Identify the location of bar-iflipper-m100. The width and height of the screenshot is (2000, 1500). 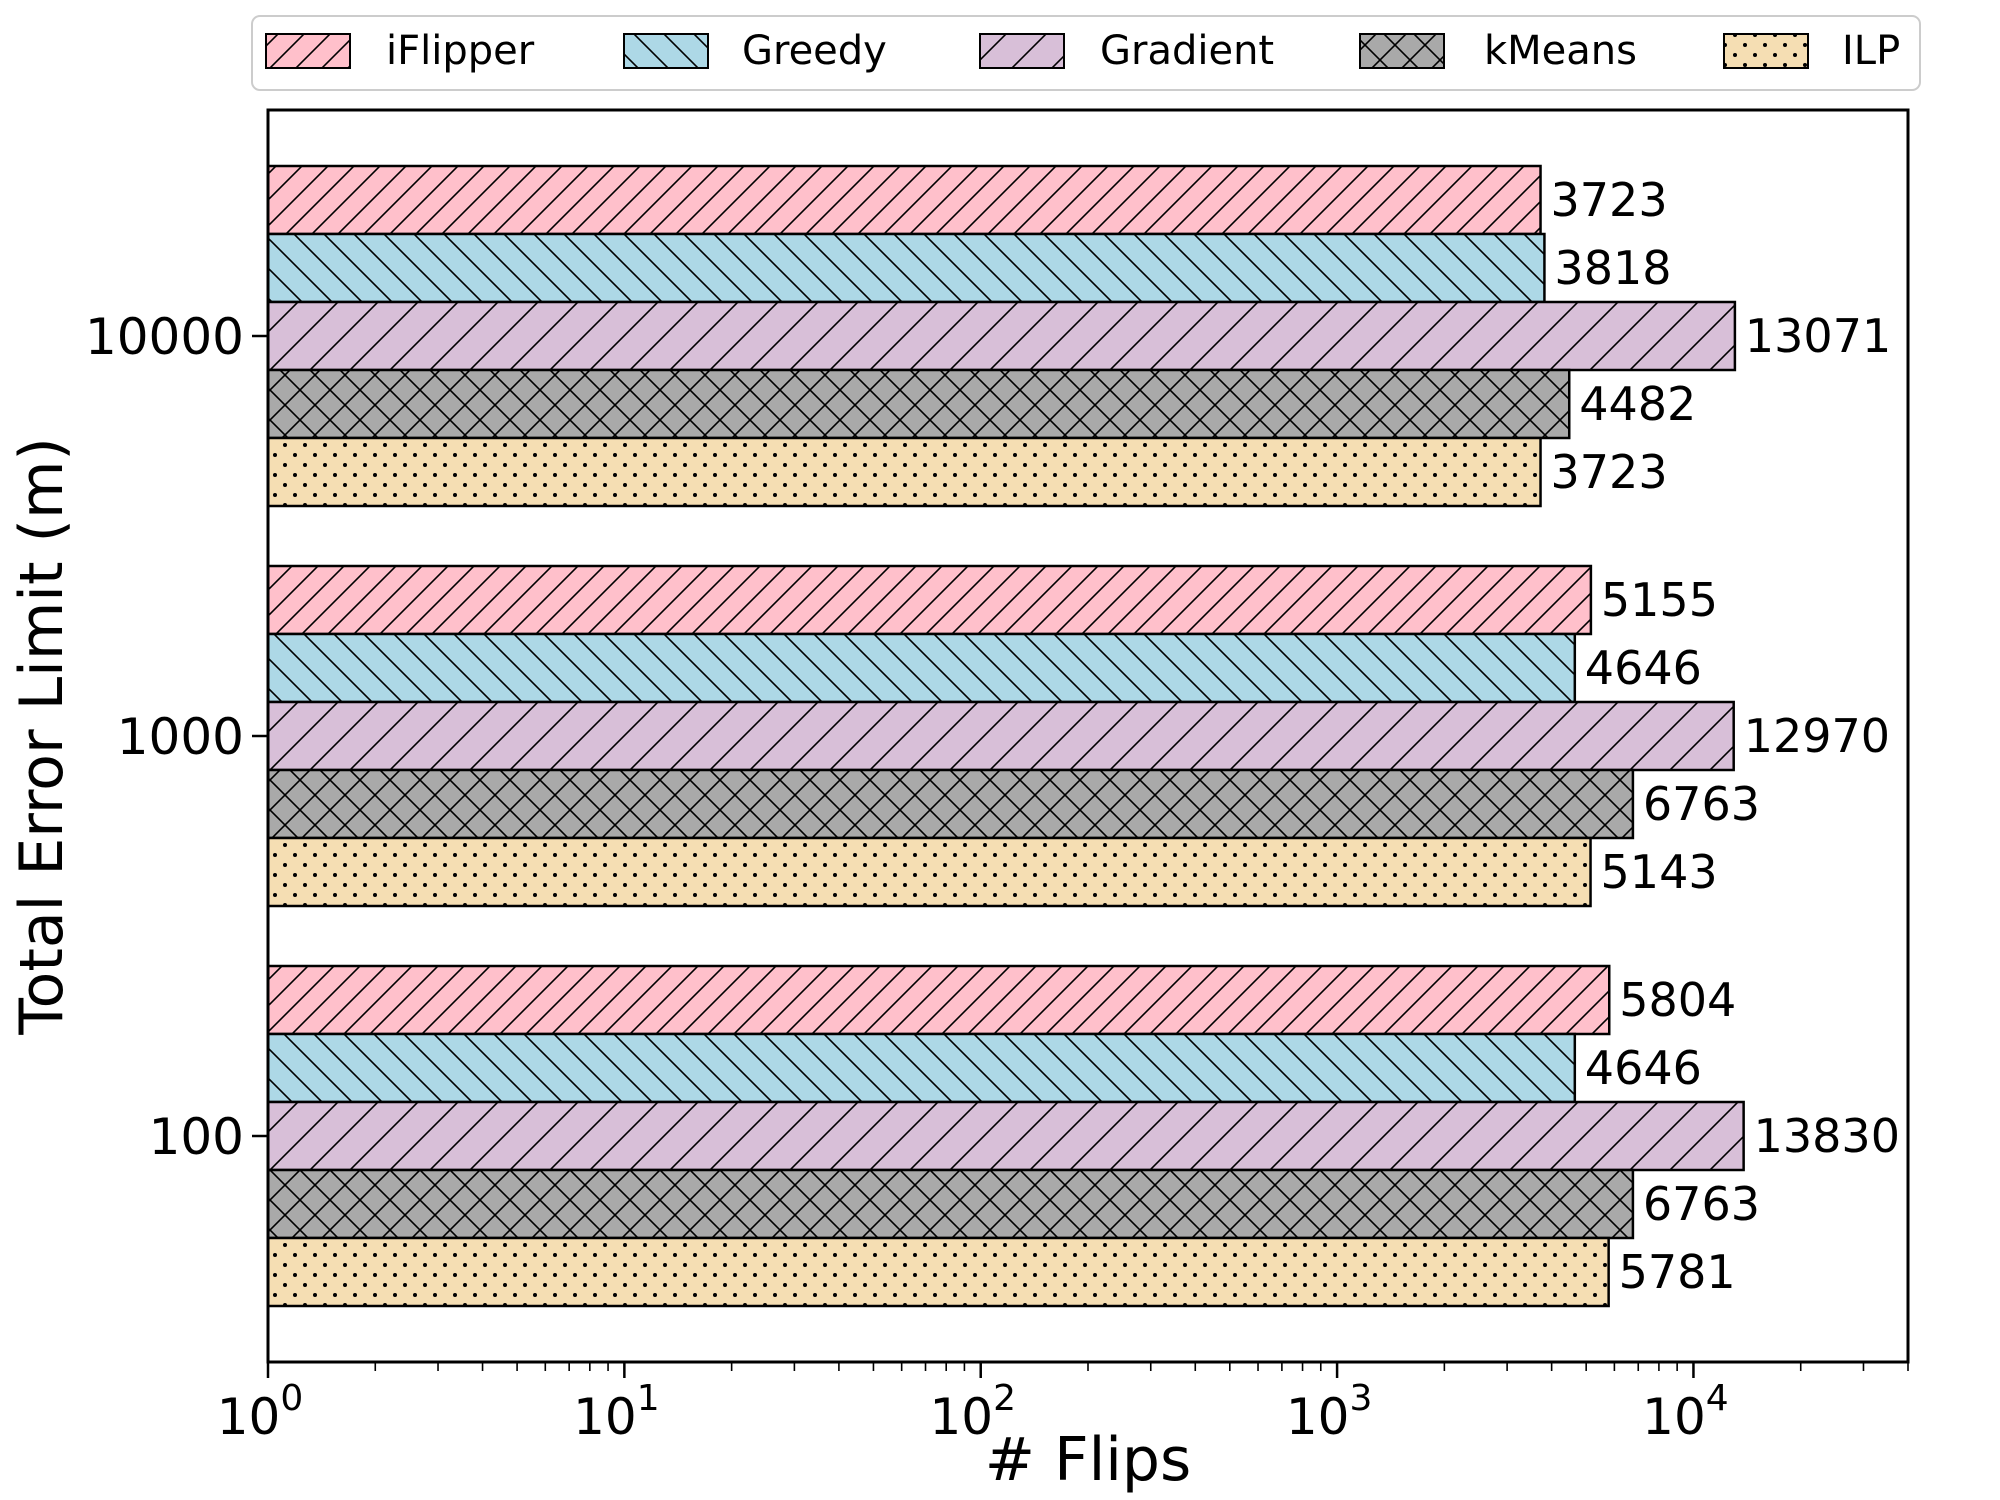
(938, 1000).